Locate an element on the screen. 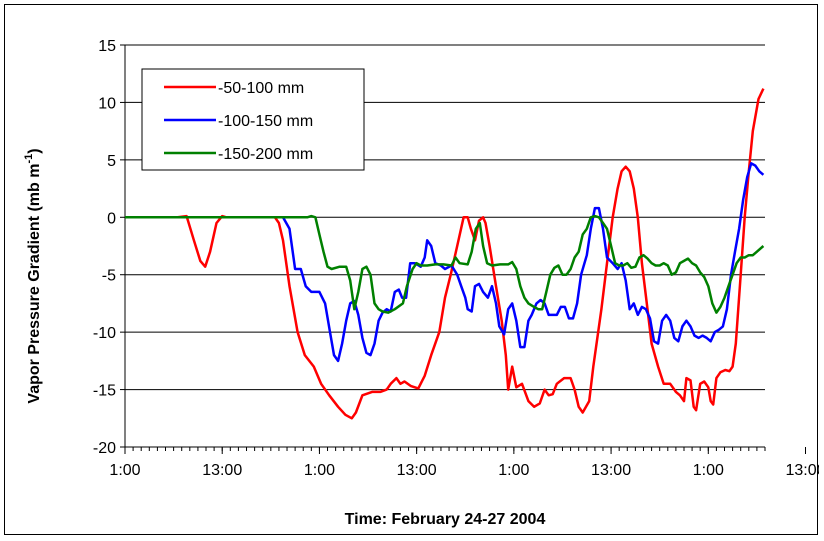  y-tick-label: 5 is located at coordinates (111, 161).